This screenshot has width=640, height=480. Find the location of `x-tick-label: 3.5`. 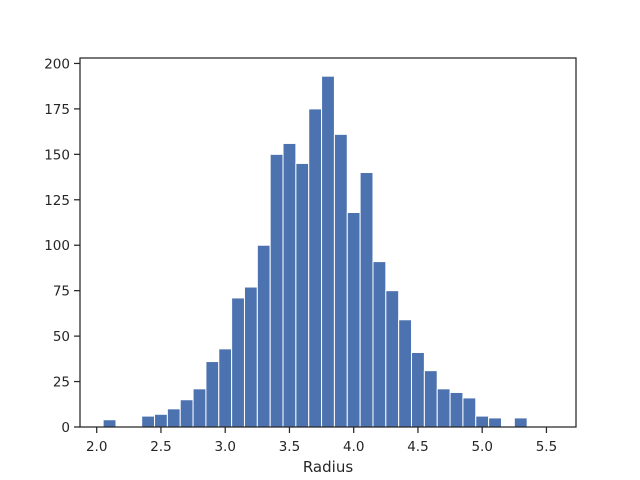

x-tick-label: 3.5 is located at coordinates (289, 447).